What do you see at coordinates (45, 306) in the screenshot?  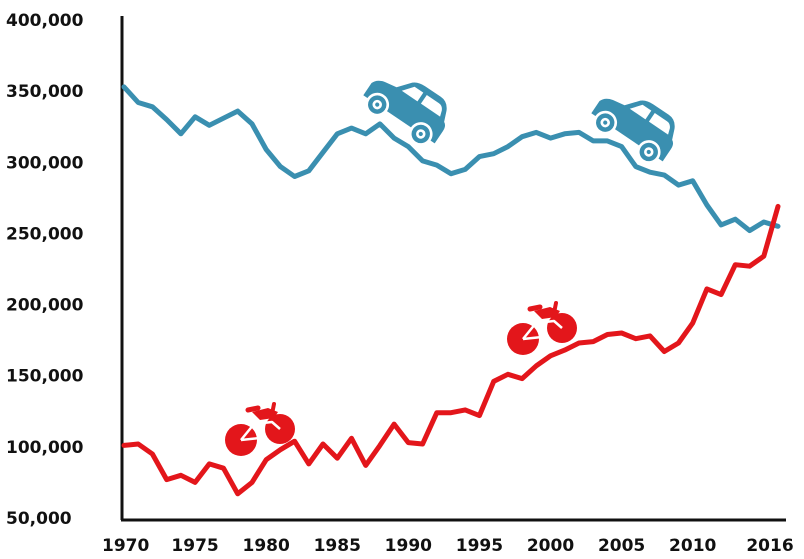 I see `y-tick-label: 200,000` at bounding box center [45, 306].